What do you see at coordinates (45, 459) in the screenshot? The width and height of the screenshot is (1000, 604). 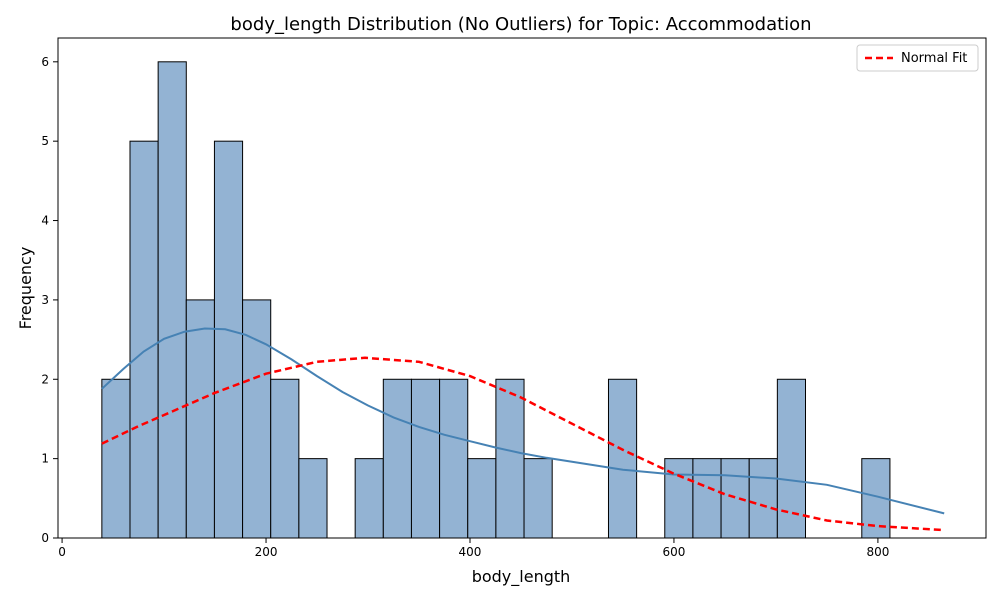 I see `y-tick-label: 1` at bounding box center [45, 459].